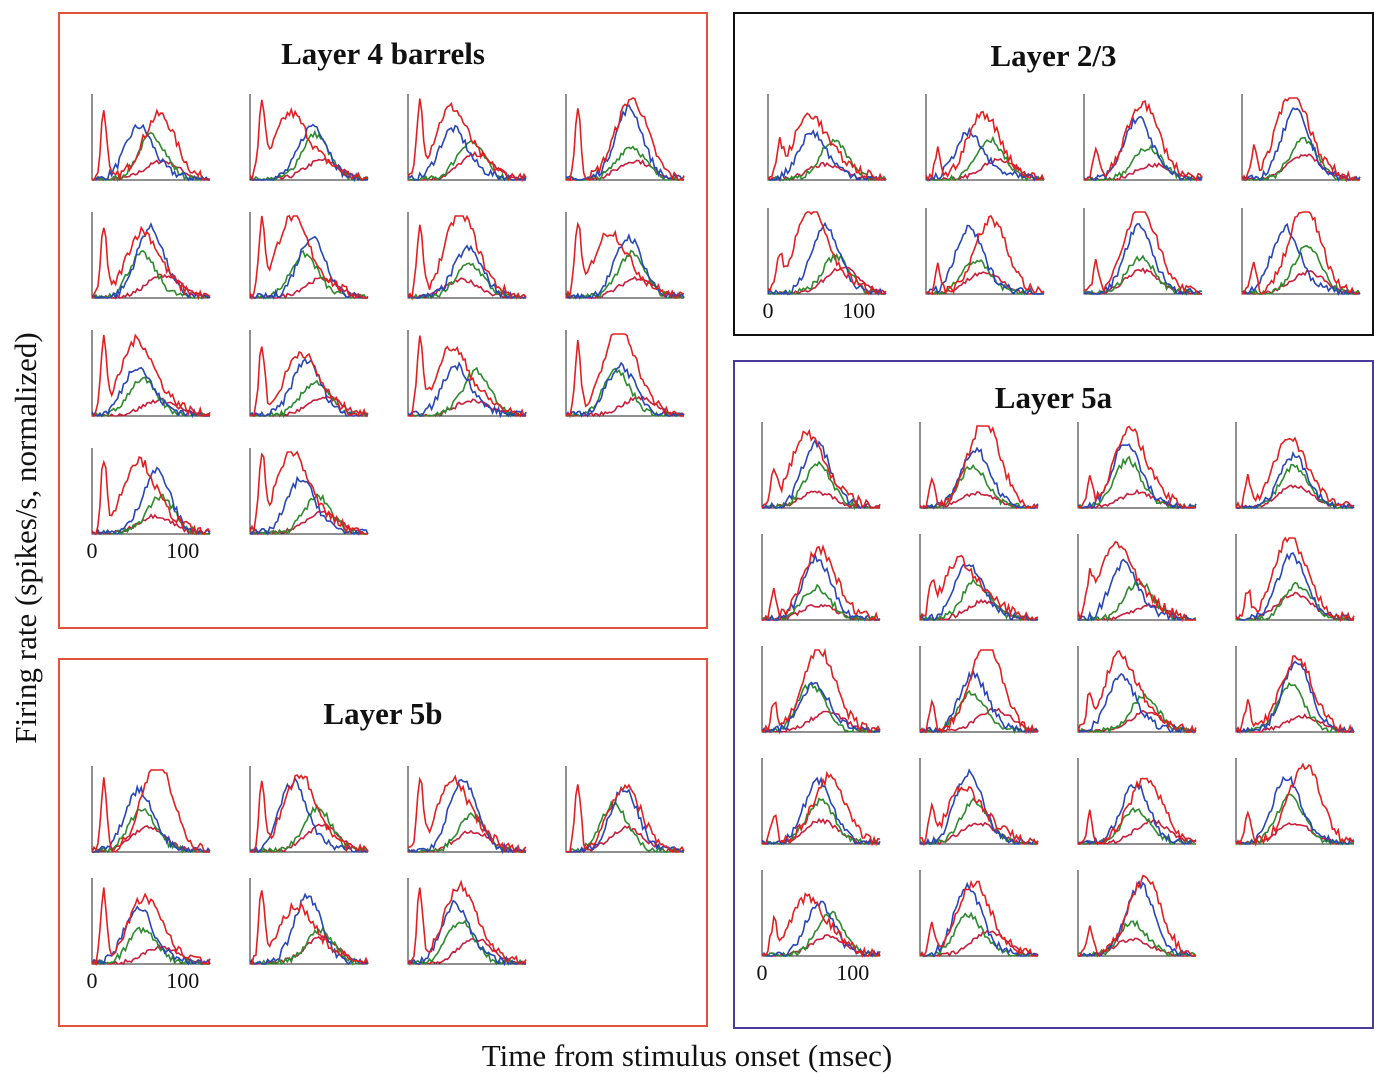 The image size is (1374, 1076). What do you see at coordinates (383, 53) in the screenshot?
I see `panel-title-layer-4: Layer 4 barrels` at bounding box center [383, 53].